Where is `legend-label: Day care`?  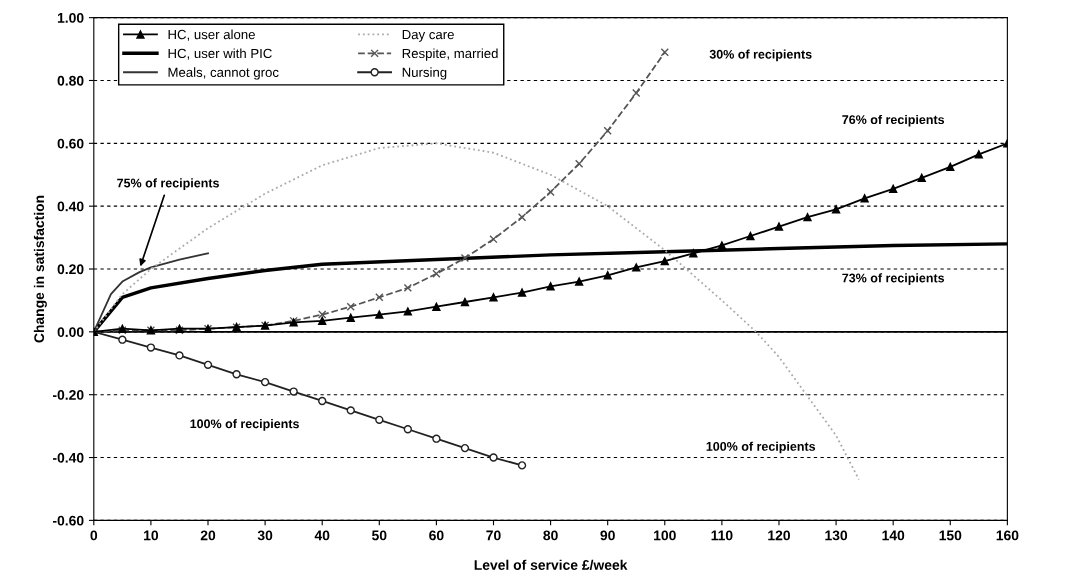 legend-label: Day care is located at coordinates (428, 36).